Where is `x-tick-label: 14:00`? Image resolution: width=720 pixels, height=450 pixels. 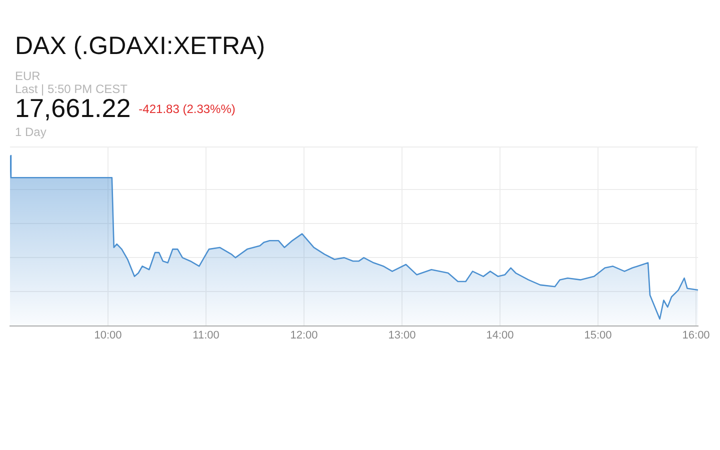
x-tick-label: 14:00 is located at coordinates (500, 335).